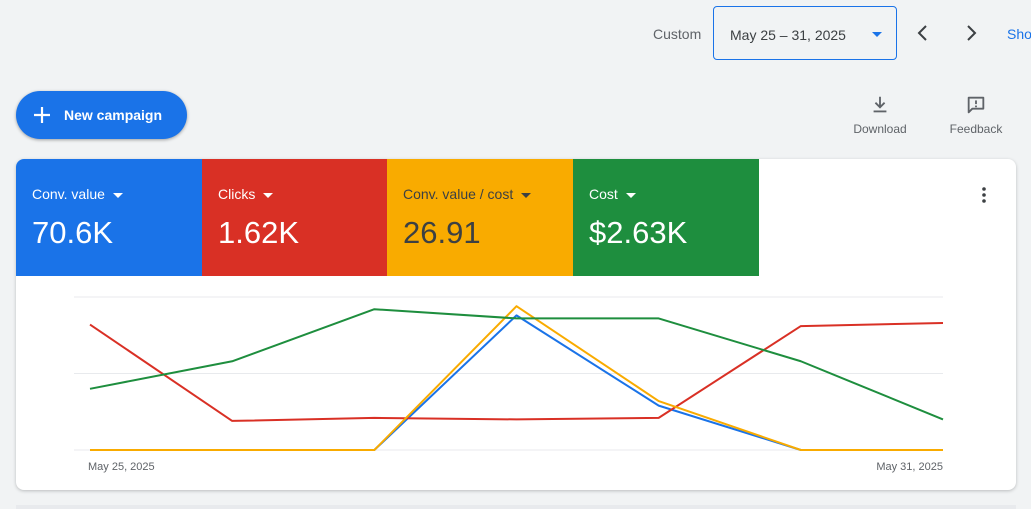 The width and height of the screenshot is (1031, 509). I want to click on metric-label: Clicks, so click(246, 194).